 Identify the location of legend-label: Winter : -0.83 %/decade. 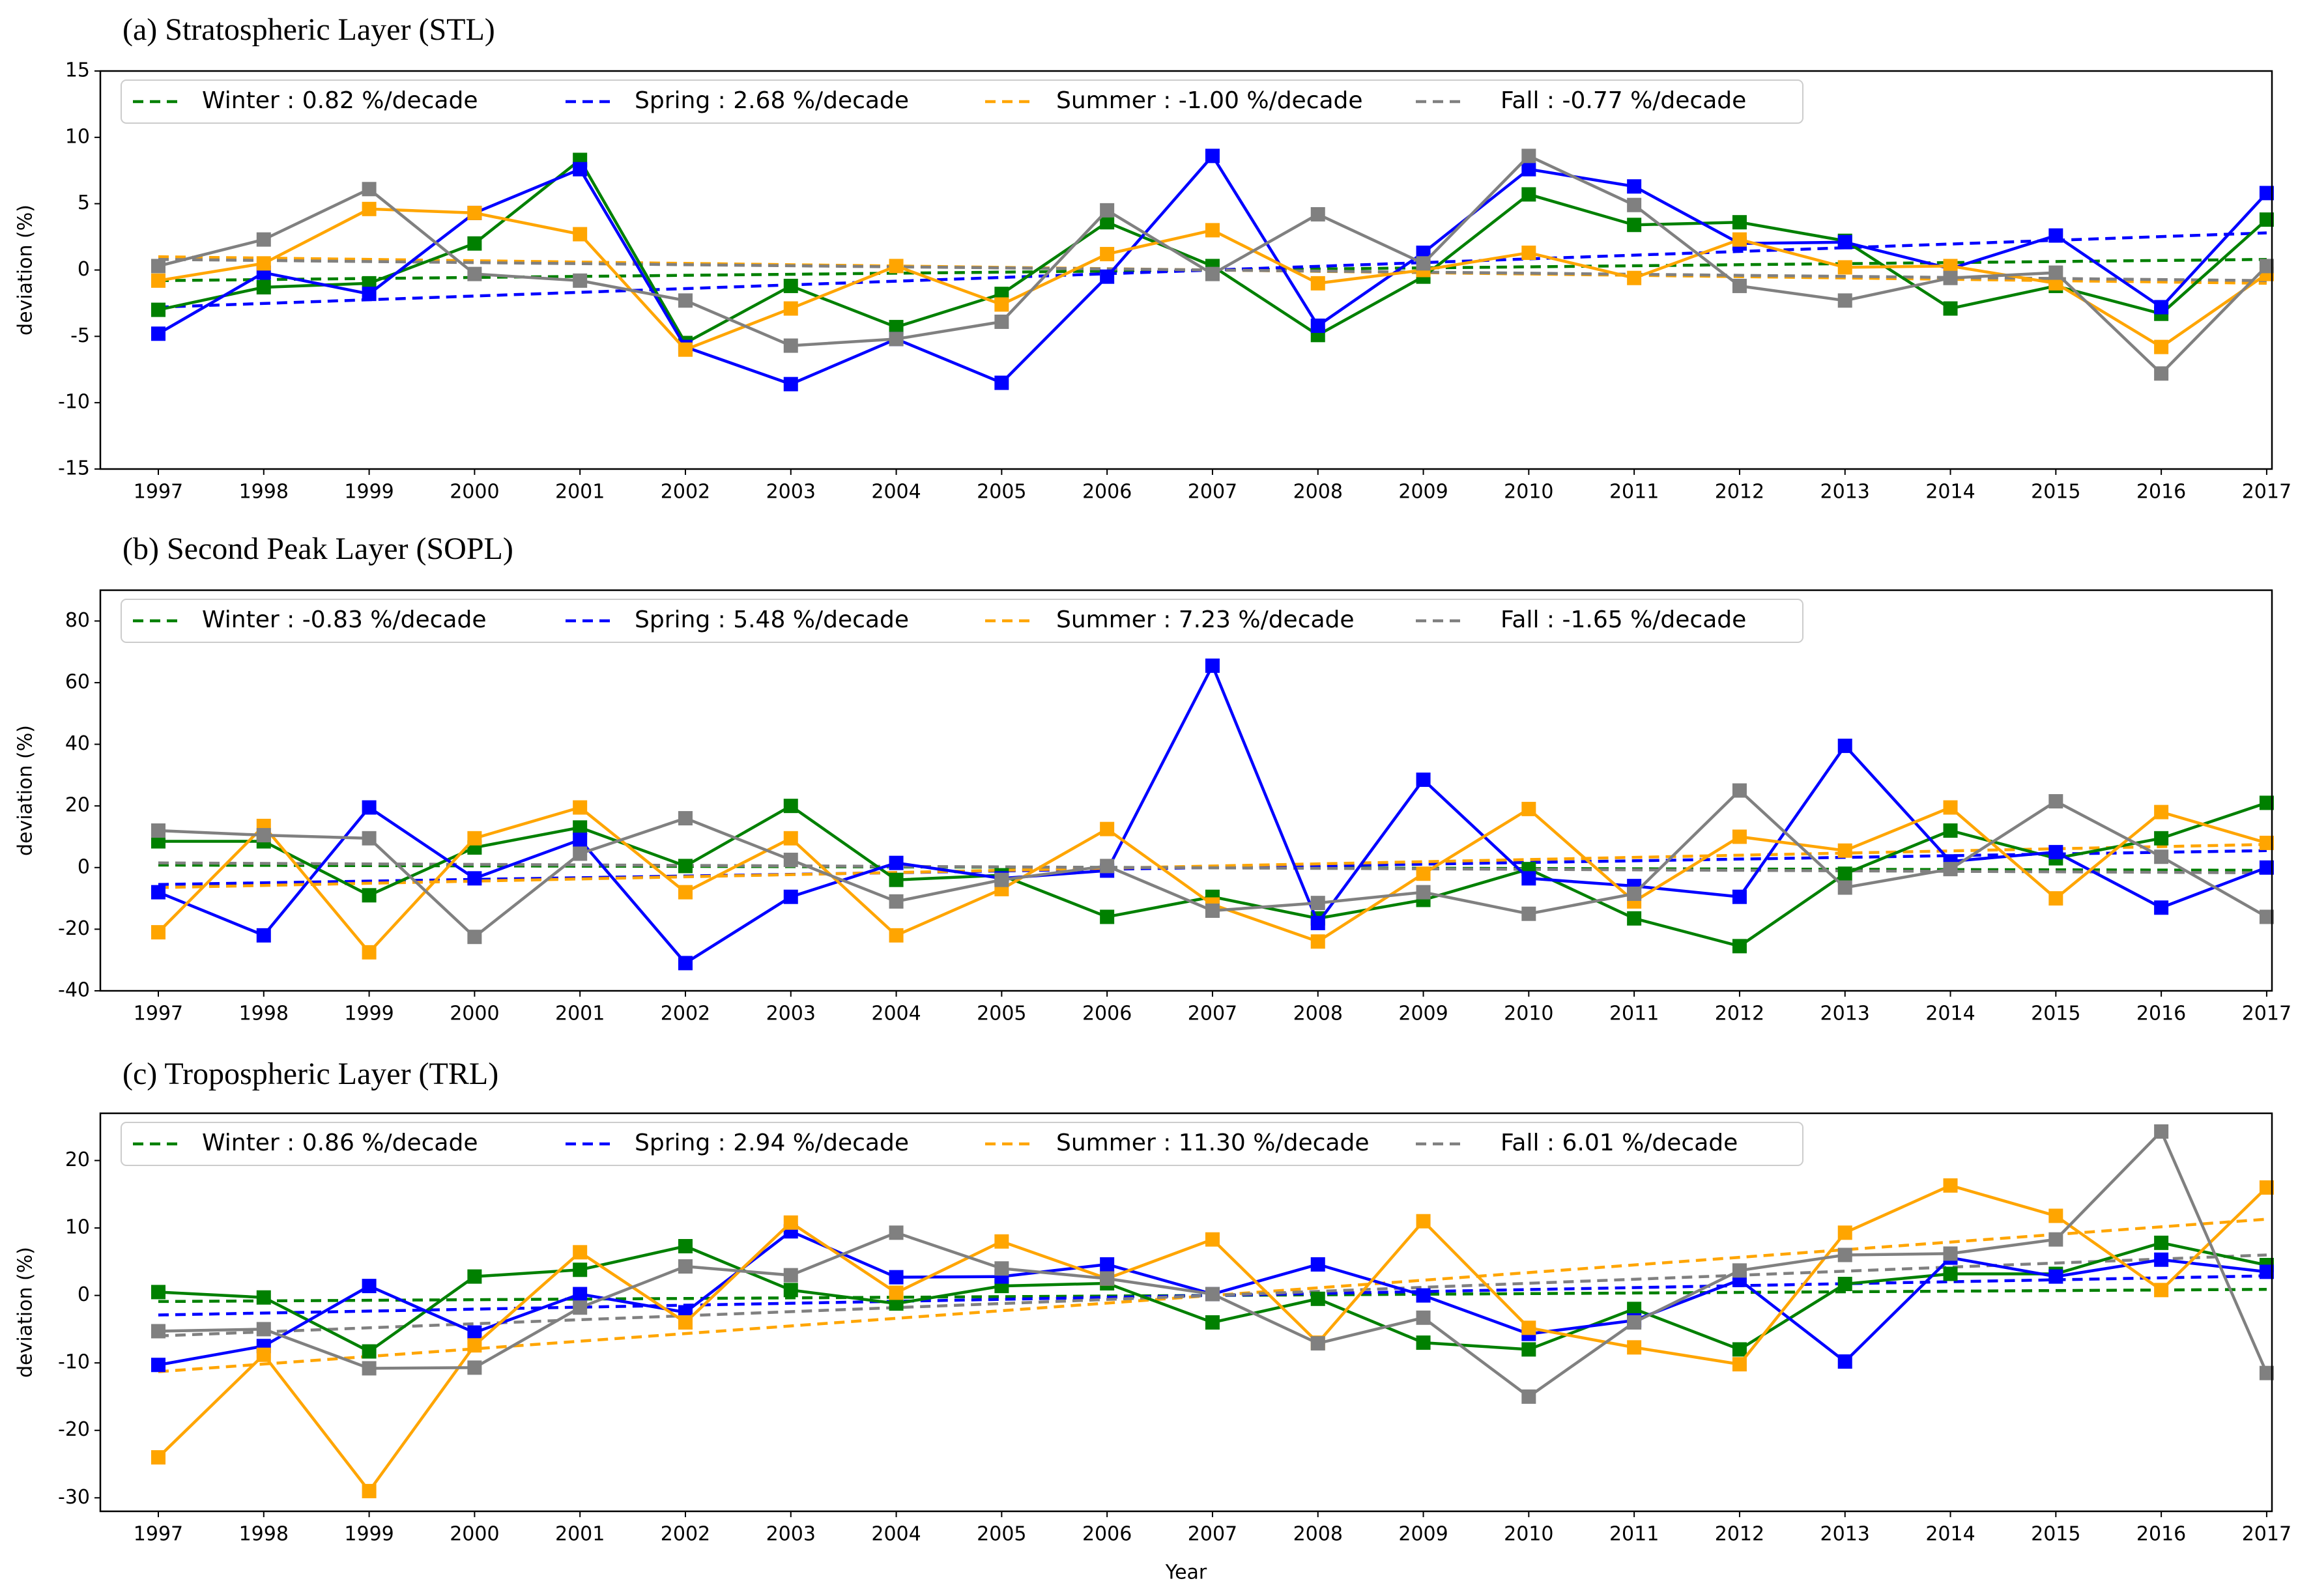
(344, 620).